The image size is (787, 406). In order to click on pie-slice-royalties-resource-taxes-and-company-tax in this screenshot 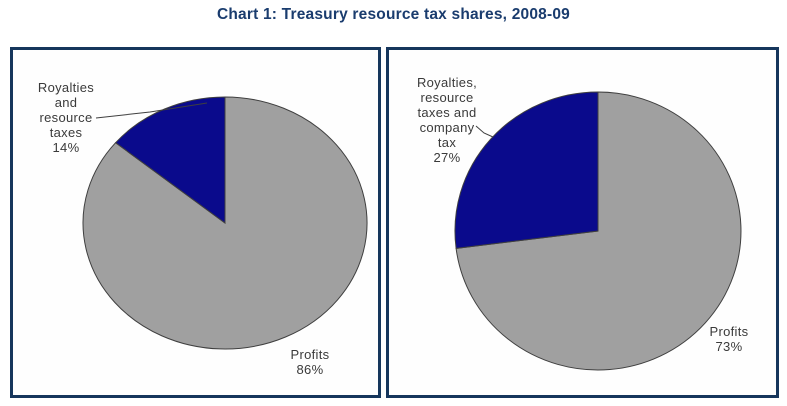, I will do `click(526, 170)`.